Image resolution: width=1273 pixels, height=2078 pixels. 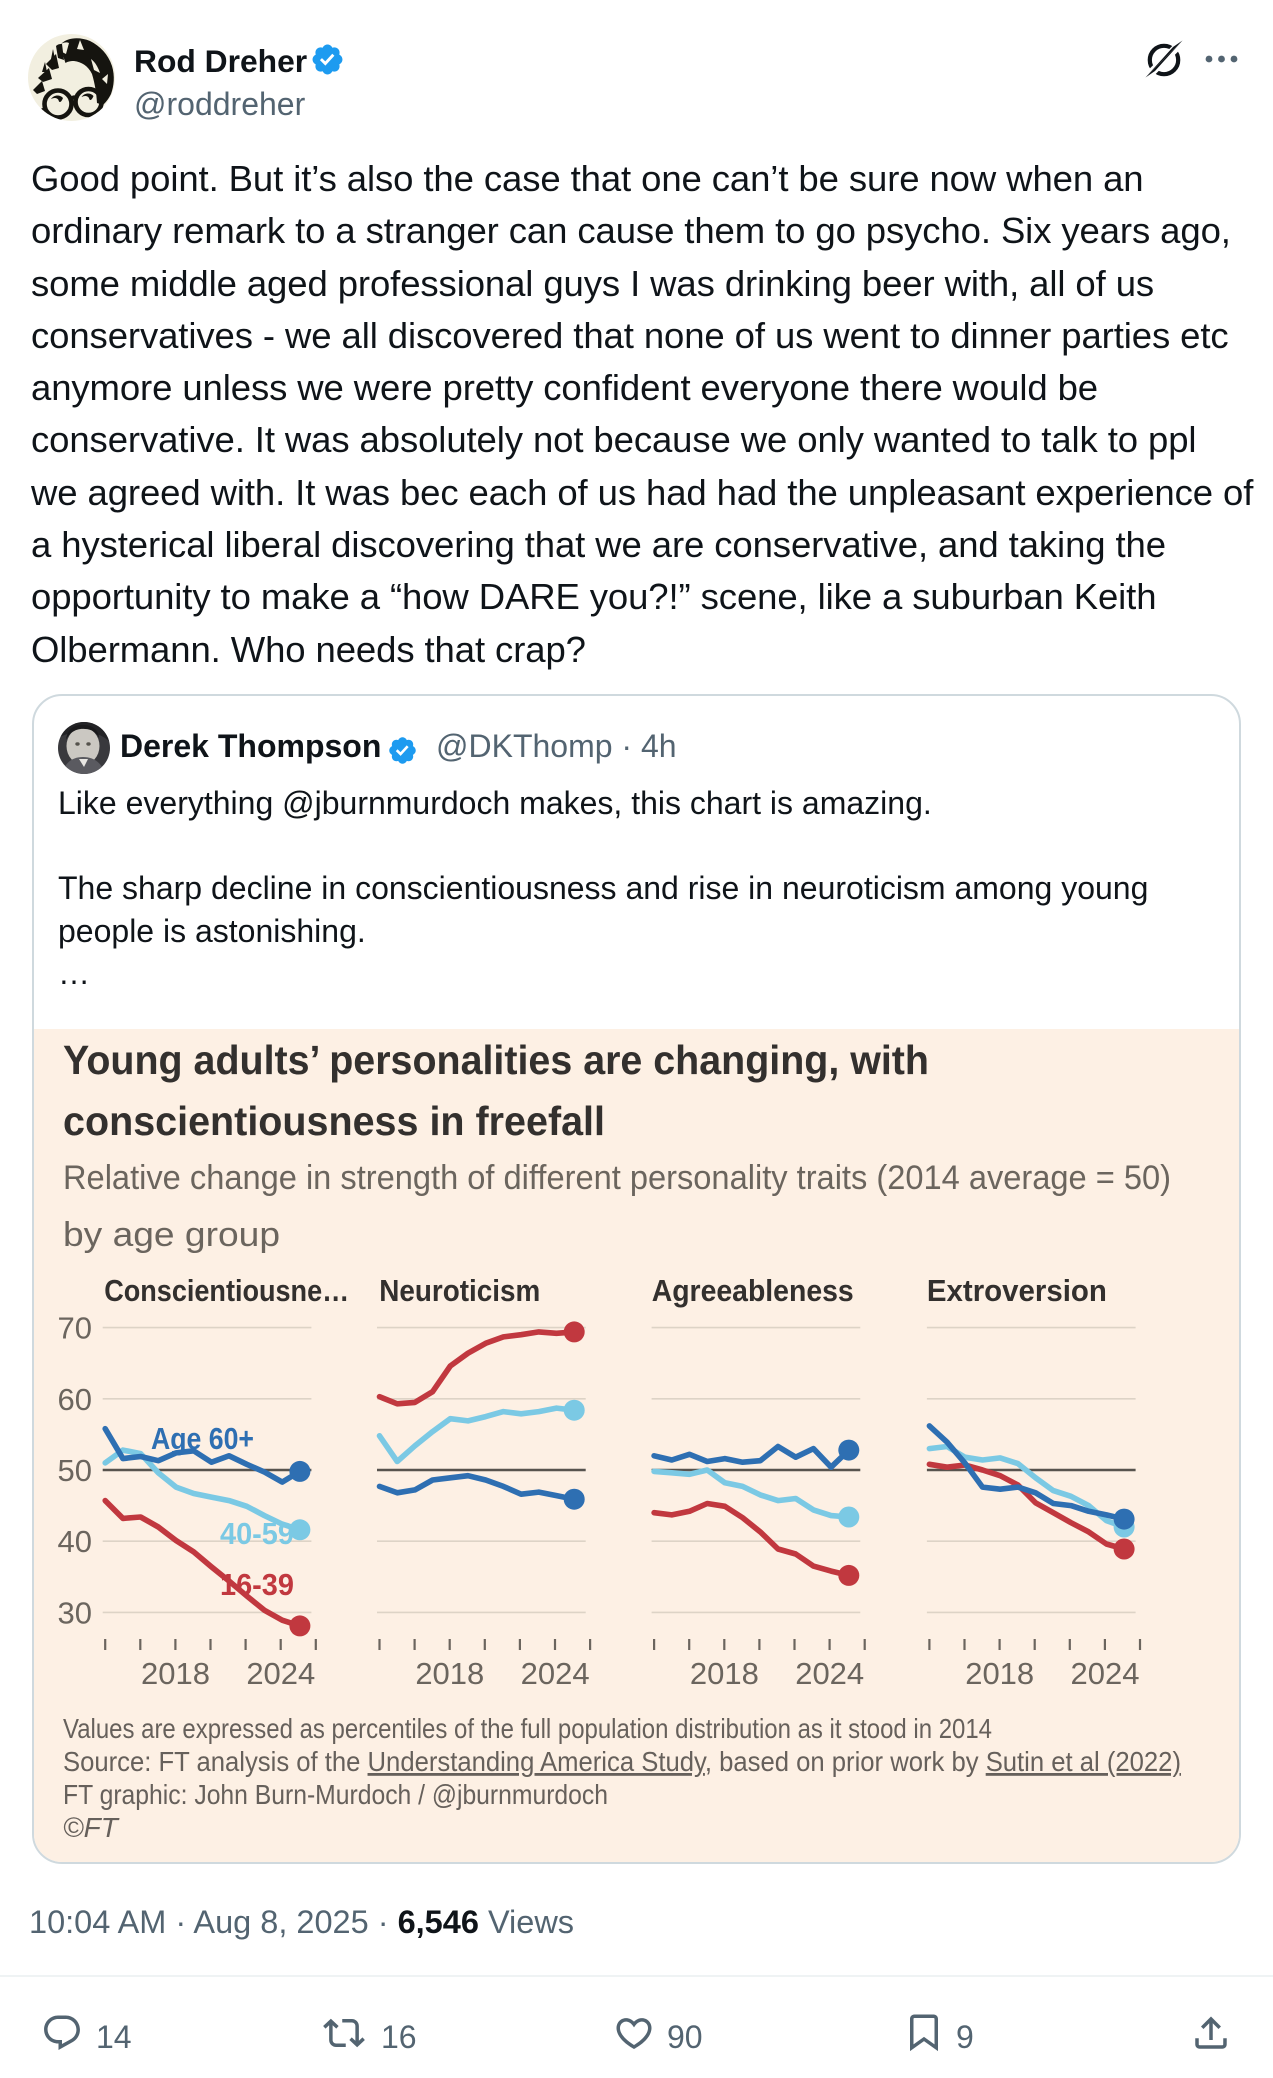 What do you see at coordinates (171, 1235) in the screenshot?
I see `svg-text: by age group` at bounding box center [171, 1235].